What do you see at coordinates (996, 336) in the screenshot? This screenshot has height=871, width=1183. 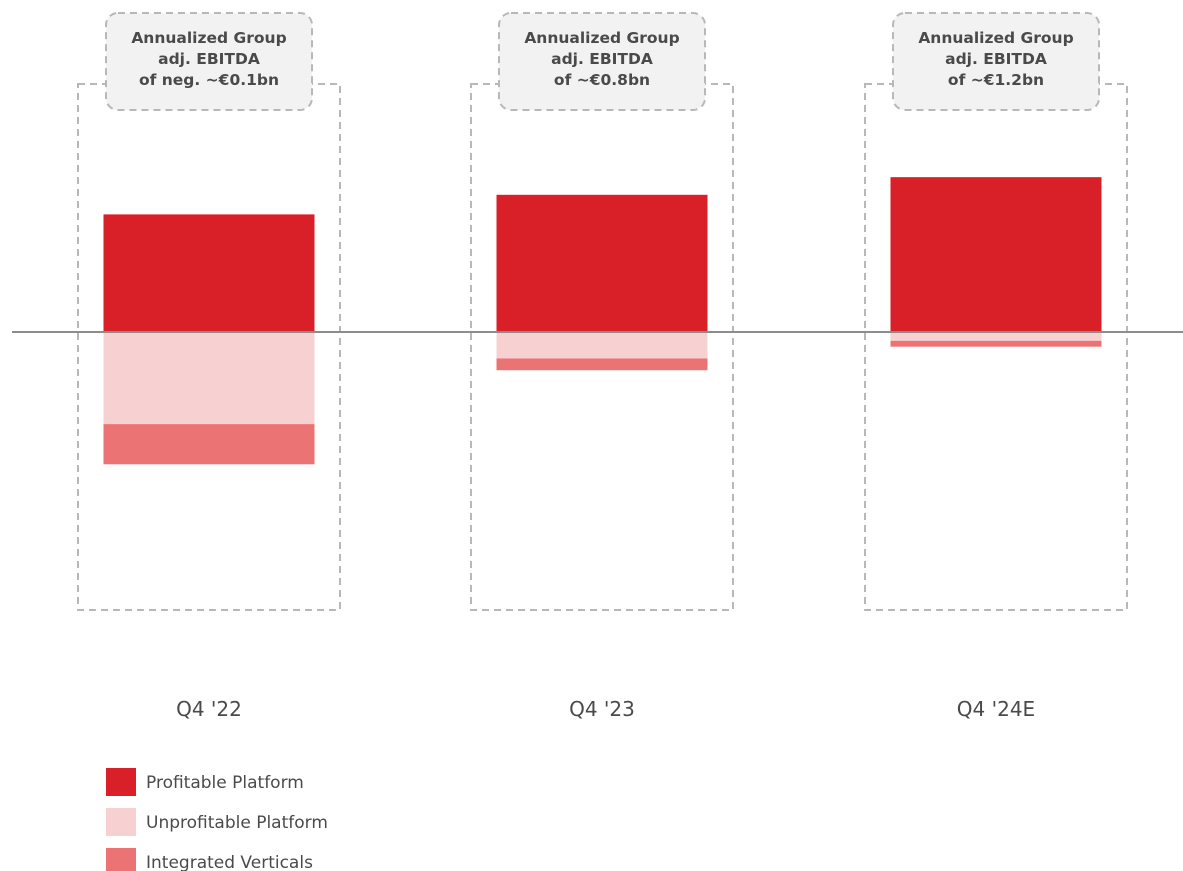 I see `bar-unprofitable-platform-q4-24e` at bounding box center [996, 336].